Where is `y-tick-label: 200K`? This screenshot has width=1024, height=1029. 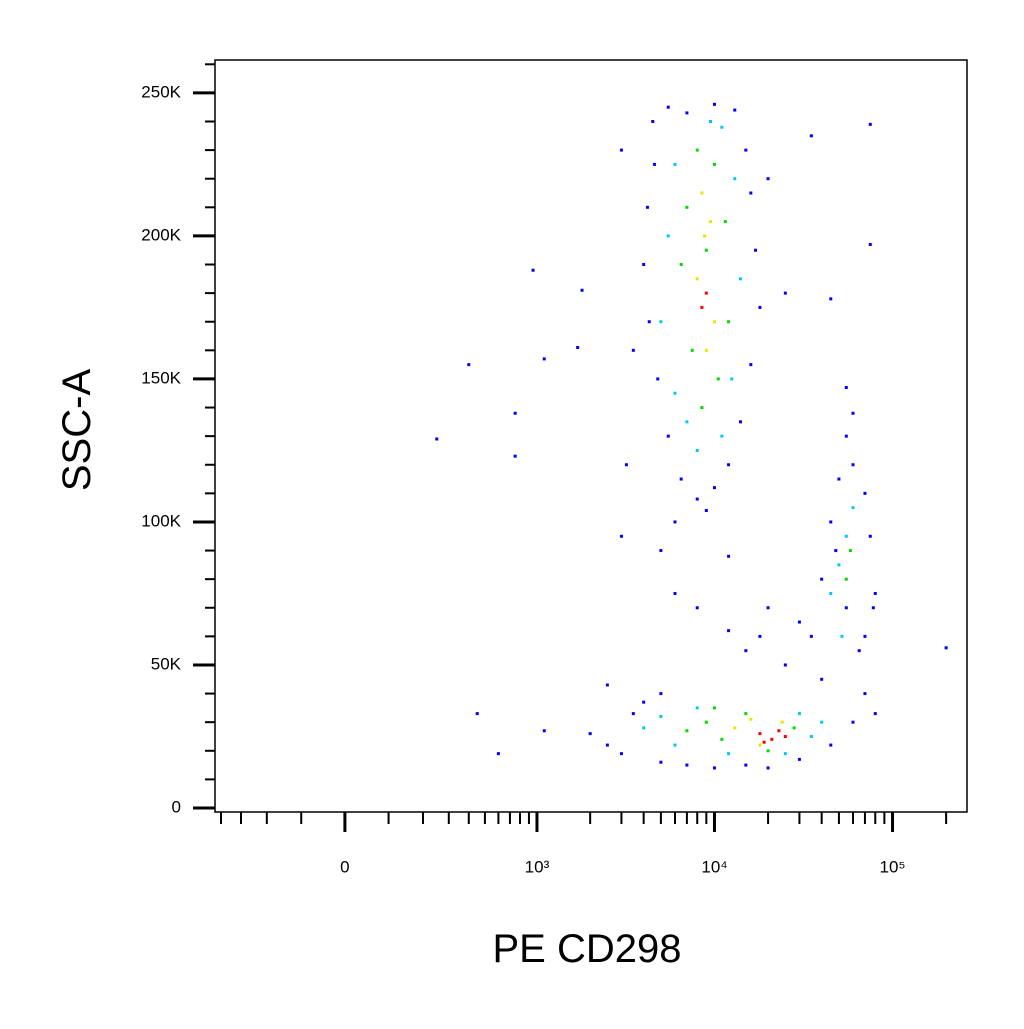 y-tick-label: 200K is located at coordinates (161, 234).